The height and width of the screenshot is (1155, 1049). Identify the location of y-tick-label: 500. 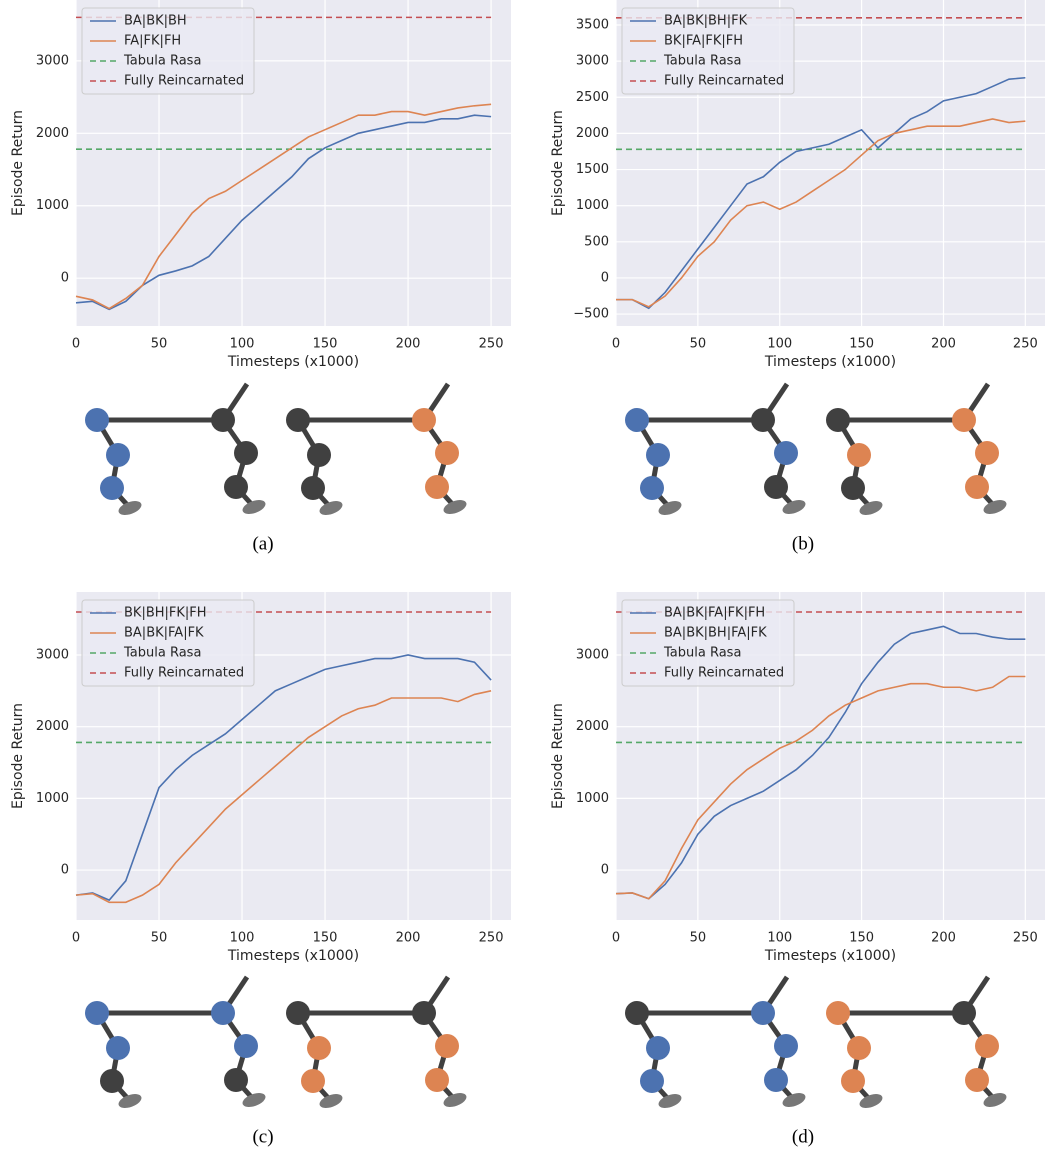
(596, 241).